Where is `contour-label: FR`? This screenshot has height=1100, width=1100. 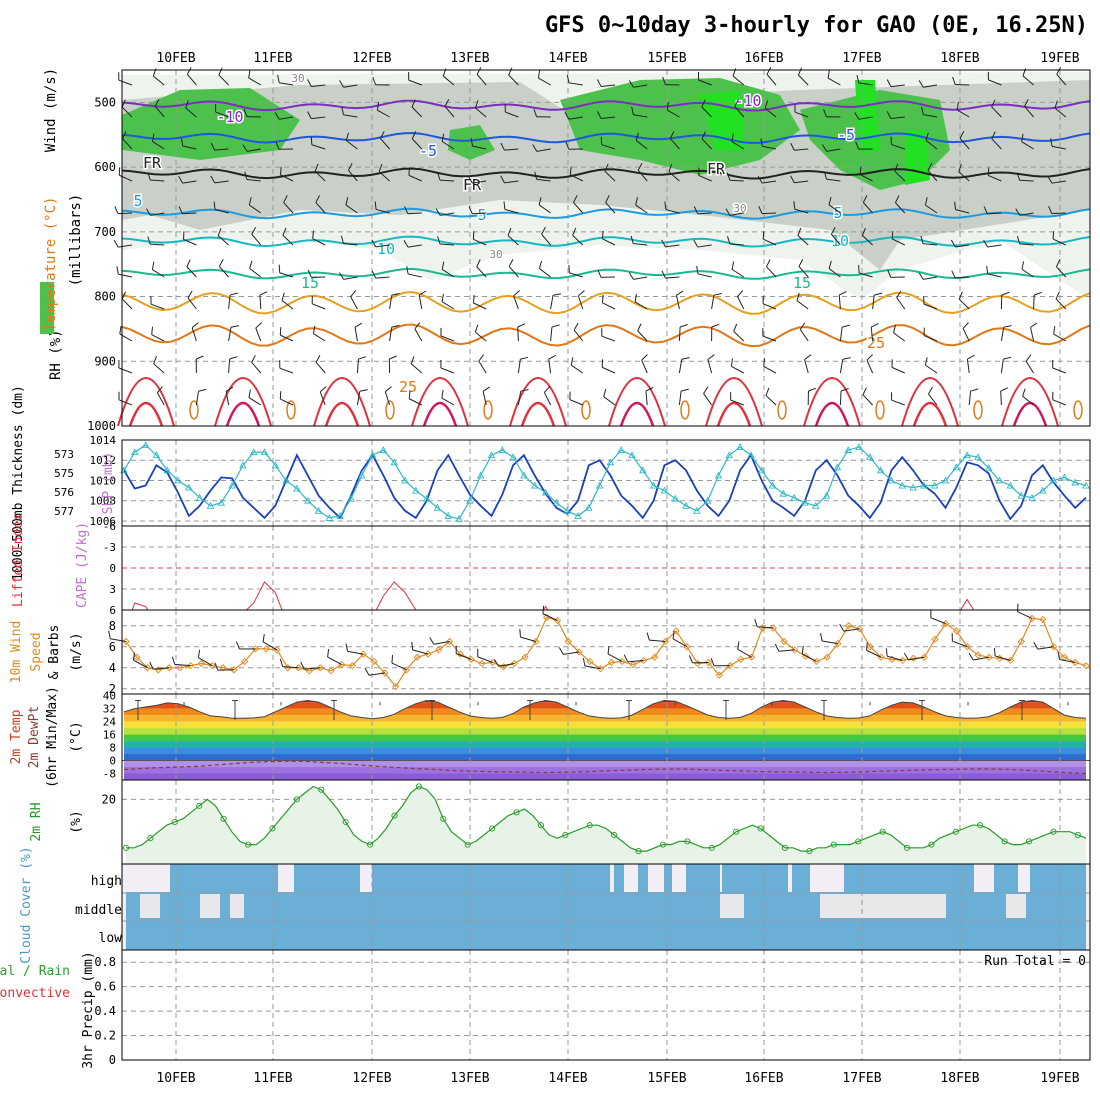
contour-label: FR is located at coordinates (472, 185).